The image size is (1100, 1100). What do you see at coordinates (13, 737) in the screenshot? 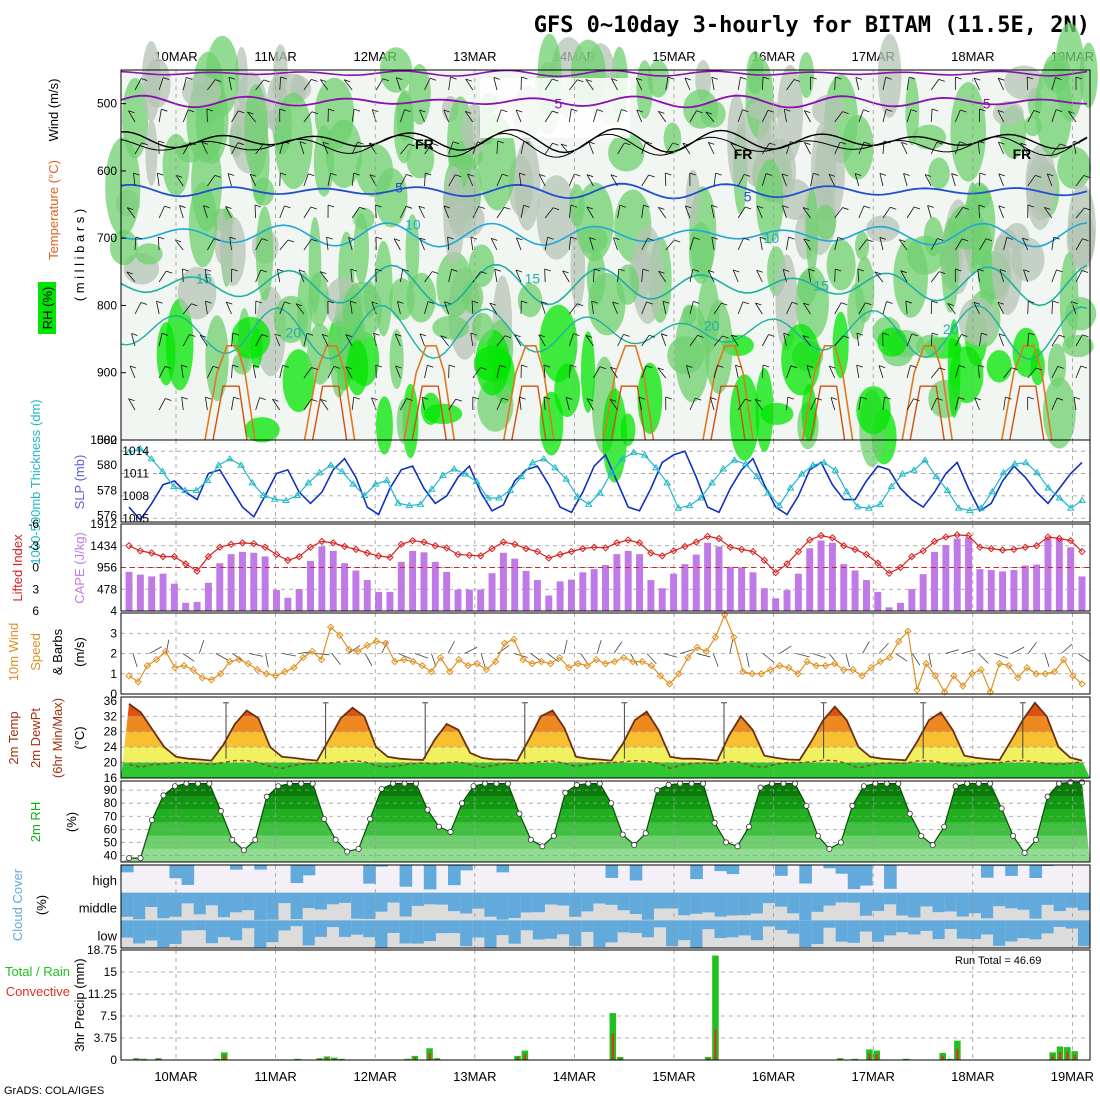
I see `temp-axis-label-1: 2m Temp` at bounding box center [13, 737].